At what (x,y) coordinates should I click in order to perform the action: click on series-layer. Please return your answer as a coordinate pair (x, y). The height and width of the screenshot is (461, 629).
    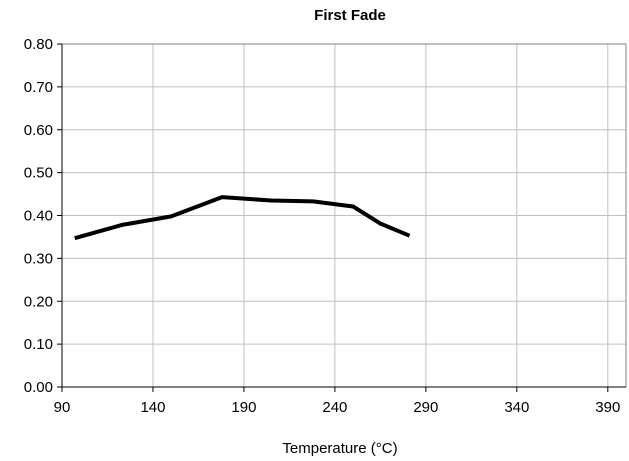
    Looking at the image, I should click on (242, 218).